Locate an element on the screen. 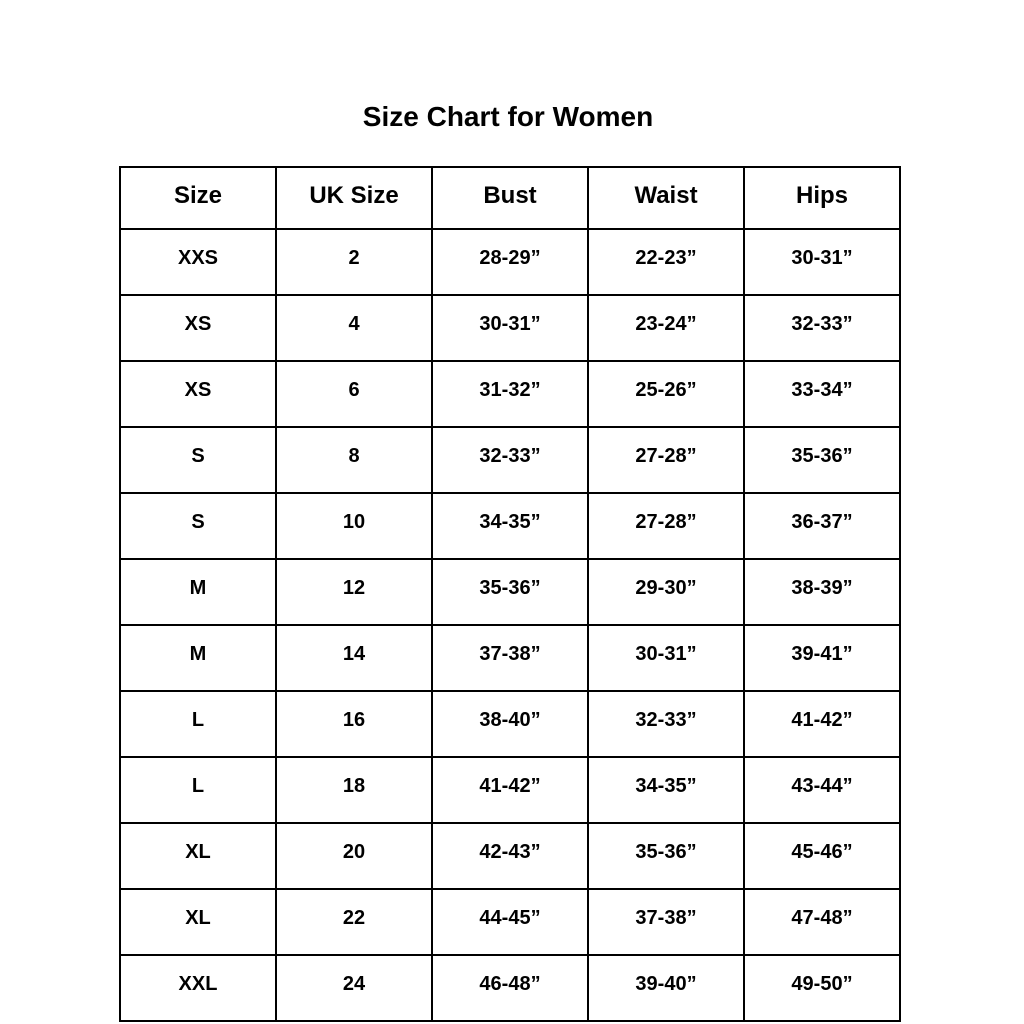 This screenshot has width=1024, height=1024. table-row: S 10 34-35” 27-28” 36-37” is located at coordinates (510, 526).